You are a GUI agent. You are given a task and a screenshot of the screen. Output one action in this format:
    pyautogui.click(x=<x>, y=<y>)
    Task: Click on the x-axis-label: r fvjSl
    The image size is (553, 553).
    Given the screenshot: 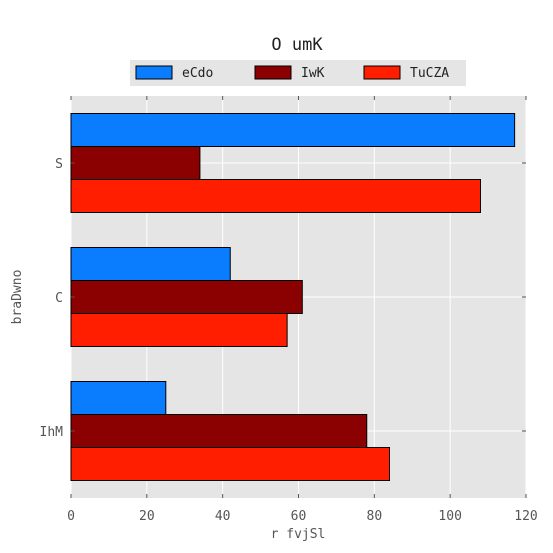 What is the action you would take?
    pyautogui.click(x=298, y=534)
    